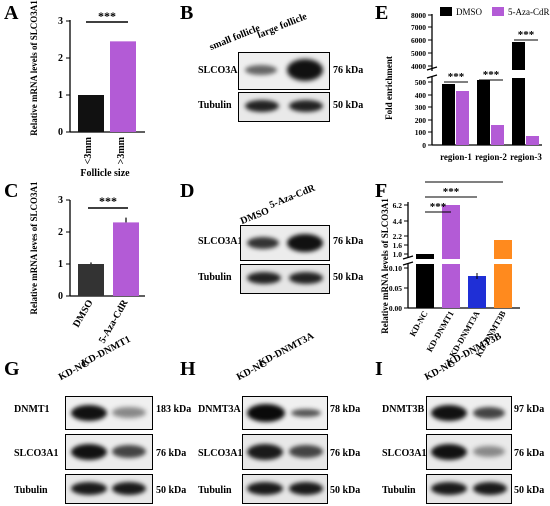  Describe the element at coordinates (219, 409) in the screenshot. I see `panel-h-label-dnmt3a: DNMT3A` at that location.